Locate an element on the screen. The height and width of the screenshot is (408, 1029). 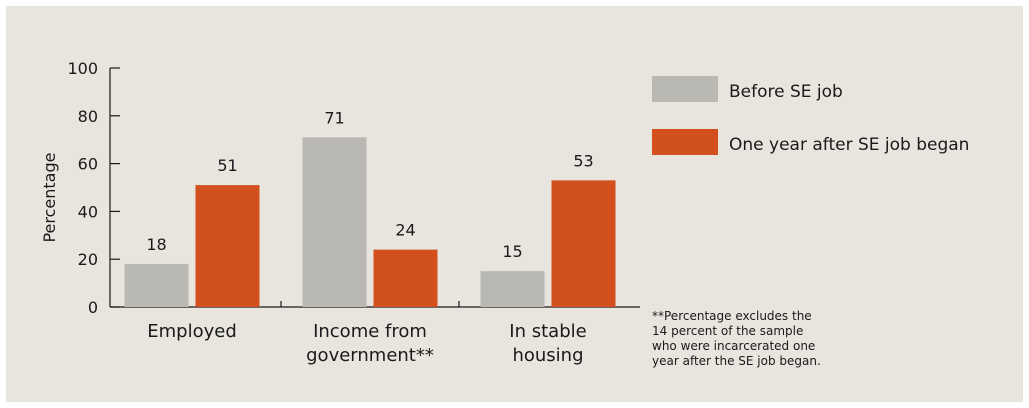
y-tick-label: 60 is located at coordinates (88, 164).